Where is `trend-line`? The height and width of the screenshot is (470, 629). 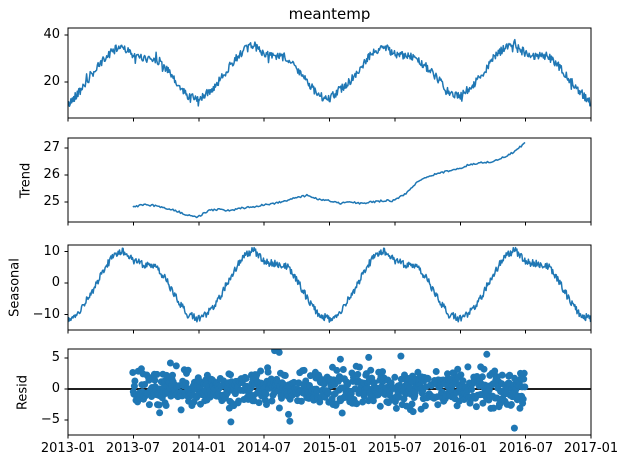 trend-line is located at coordinates (329, 180).